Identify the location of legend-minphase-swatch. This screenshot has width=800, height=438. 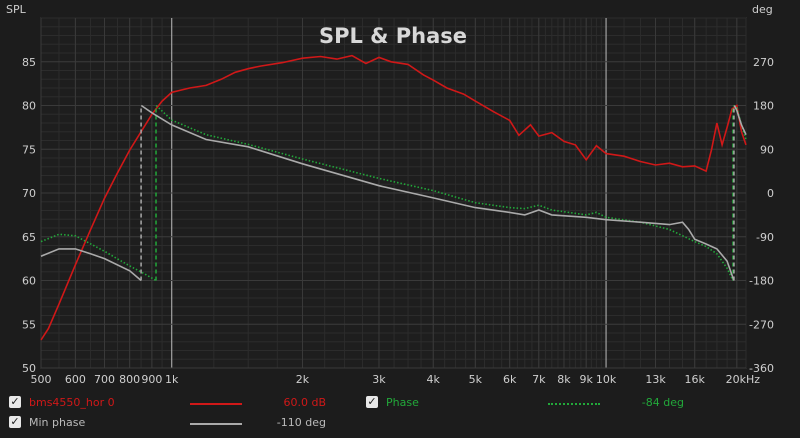
(216, 424).